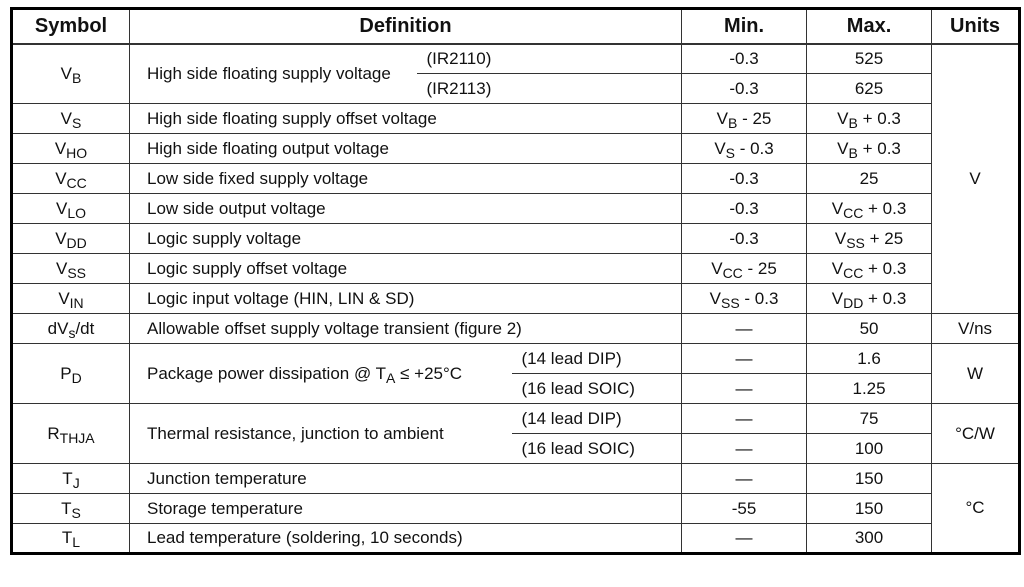 The image size is (1024, 587). Describe the element at coordinates (405, 478) in the screenshot. I see `definition-cell: Junction temperature` at that location.